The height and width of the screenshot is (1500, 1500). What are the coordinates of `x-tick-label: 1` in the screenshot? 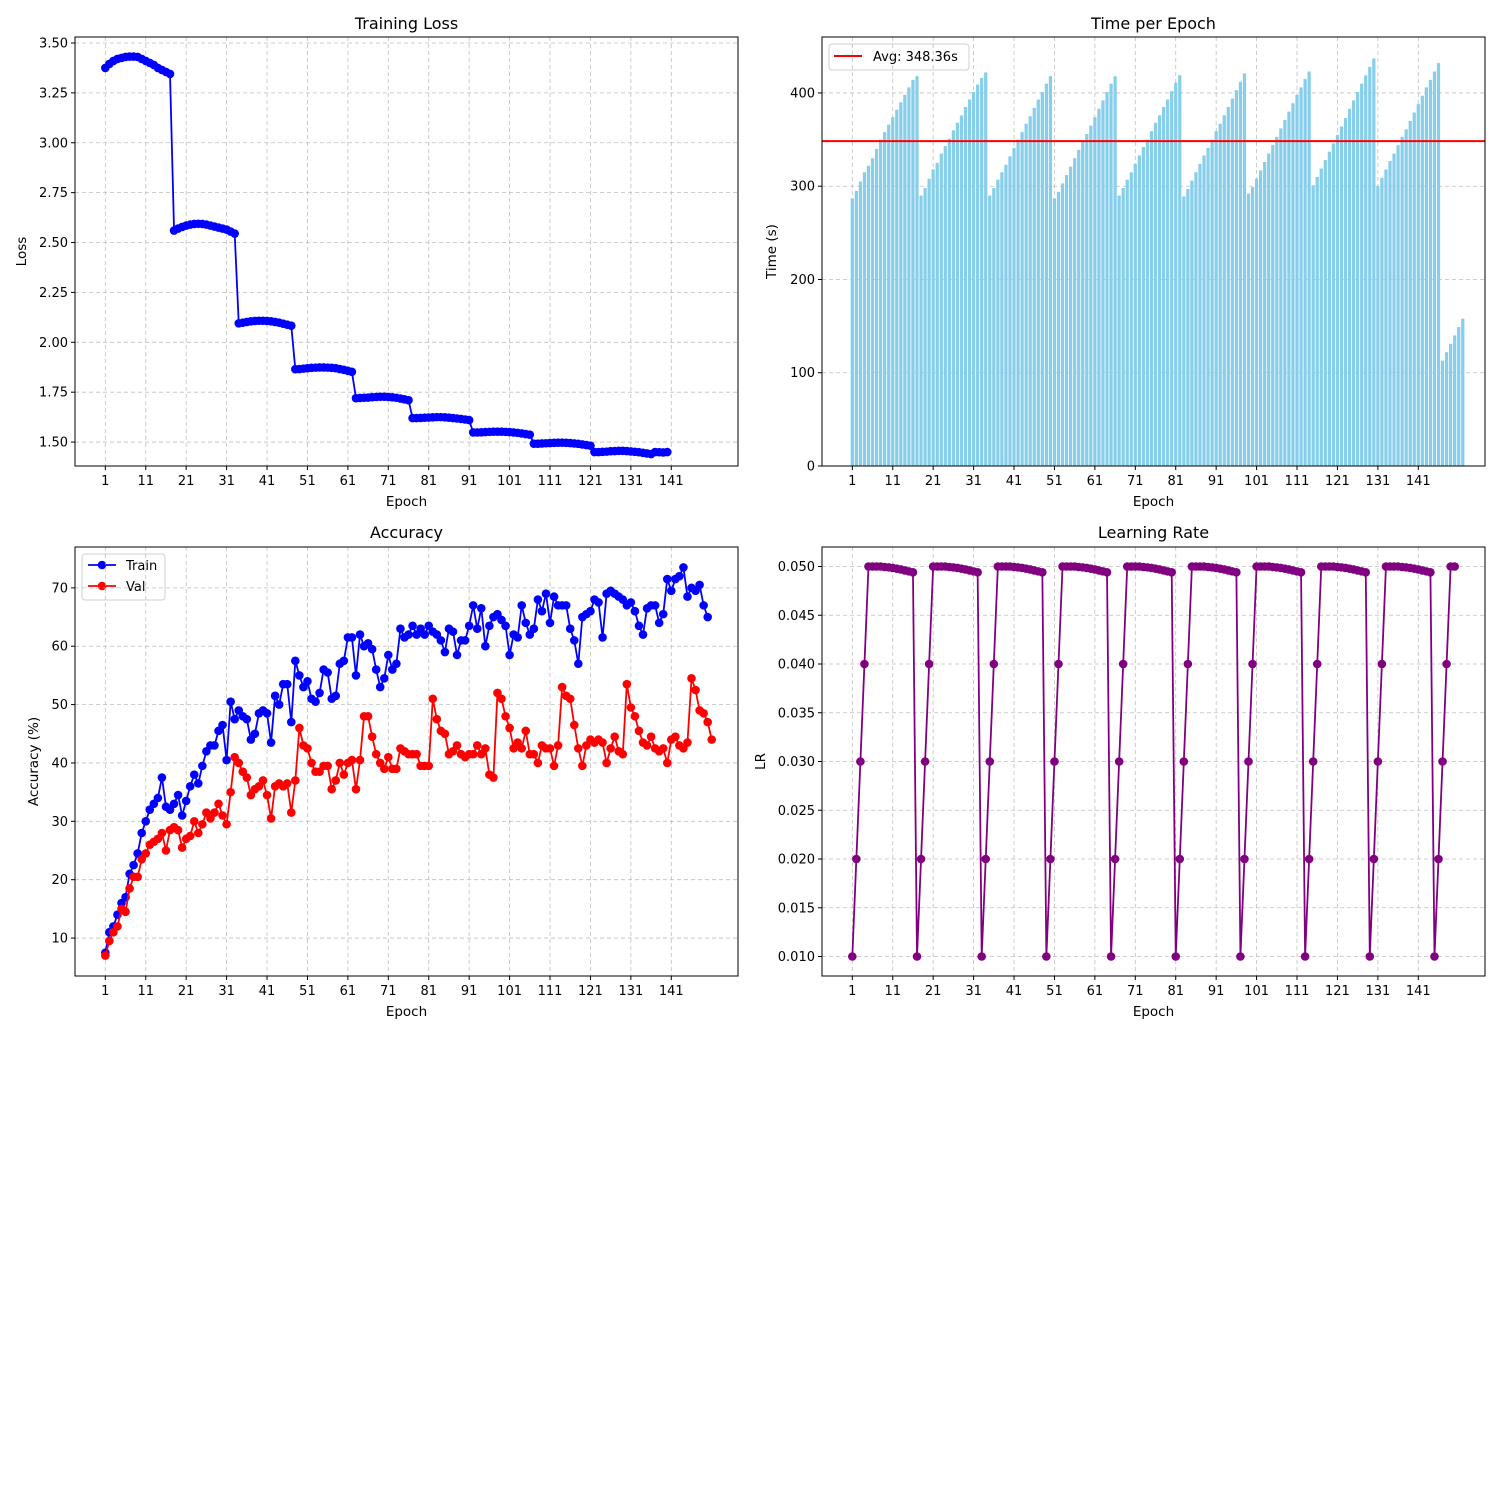 It's located at (105, 481).